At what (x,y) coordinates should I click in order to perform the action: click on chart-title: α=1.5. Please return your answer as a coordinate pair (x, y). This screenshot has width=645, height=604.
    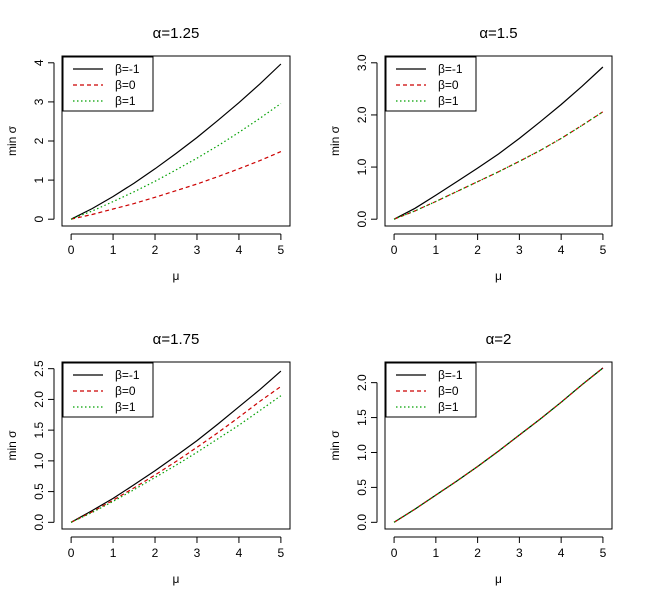
    Looking at the image, I should click on (498, 33).